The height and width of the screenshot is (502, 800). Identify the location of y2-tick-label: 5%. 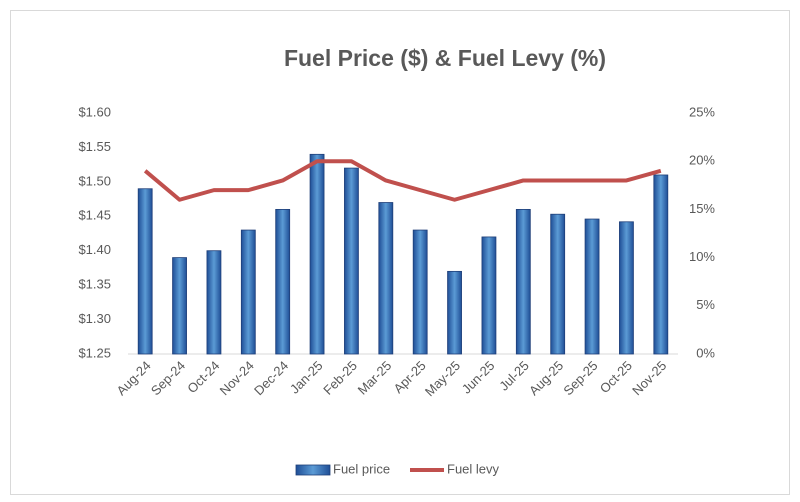
(705, 304).